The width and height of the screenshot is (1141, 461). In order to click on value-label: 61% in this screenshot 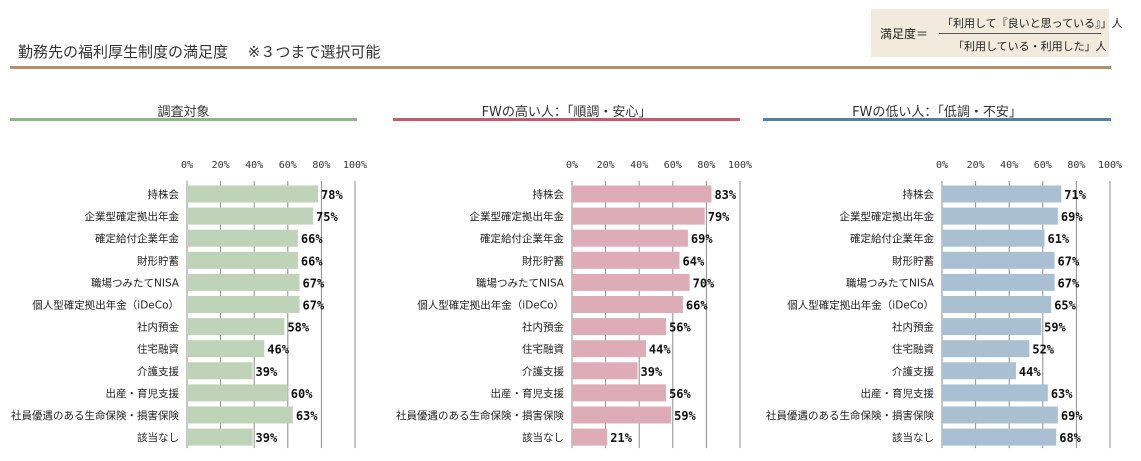, I will do `click(1058, 239)`.